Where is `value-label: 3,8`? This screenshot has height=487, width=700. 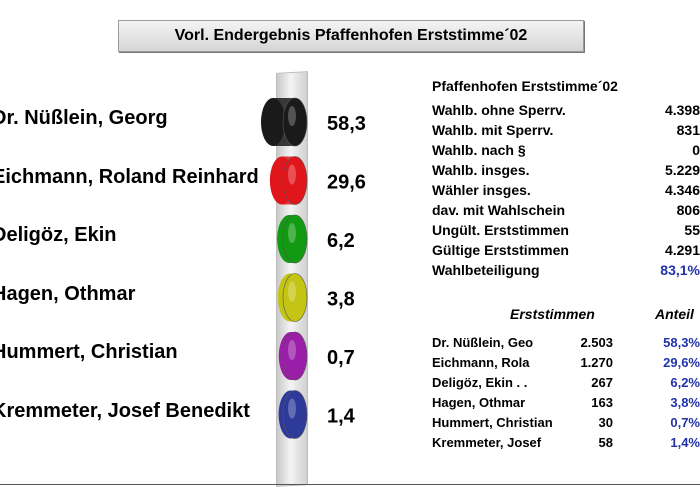 value-label: 3,8 is located at coordinates (341, 300).